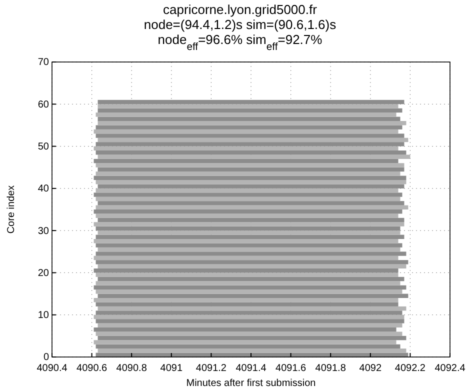 The height and width of the screenshot is (389, 474). What do you see at coordinates (251, 383) in the screenshot?
I see `x-axis-title: Minutes after first submission` at bounding box center [251, 383].